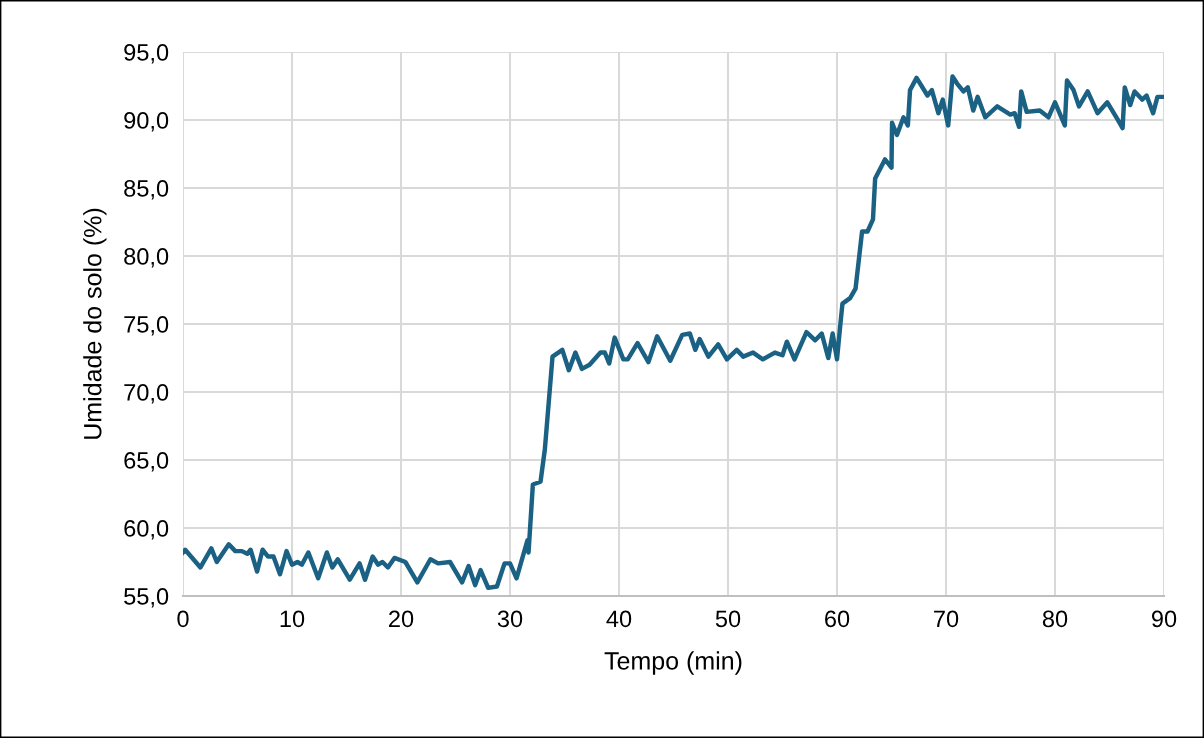  Describe the element at coordinates (1055, 619) in the screenshot. I see `x-tick-label: 80` at that location.